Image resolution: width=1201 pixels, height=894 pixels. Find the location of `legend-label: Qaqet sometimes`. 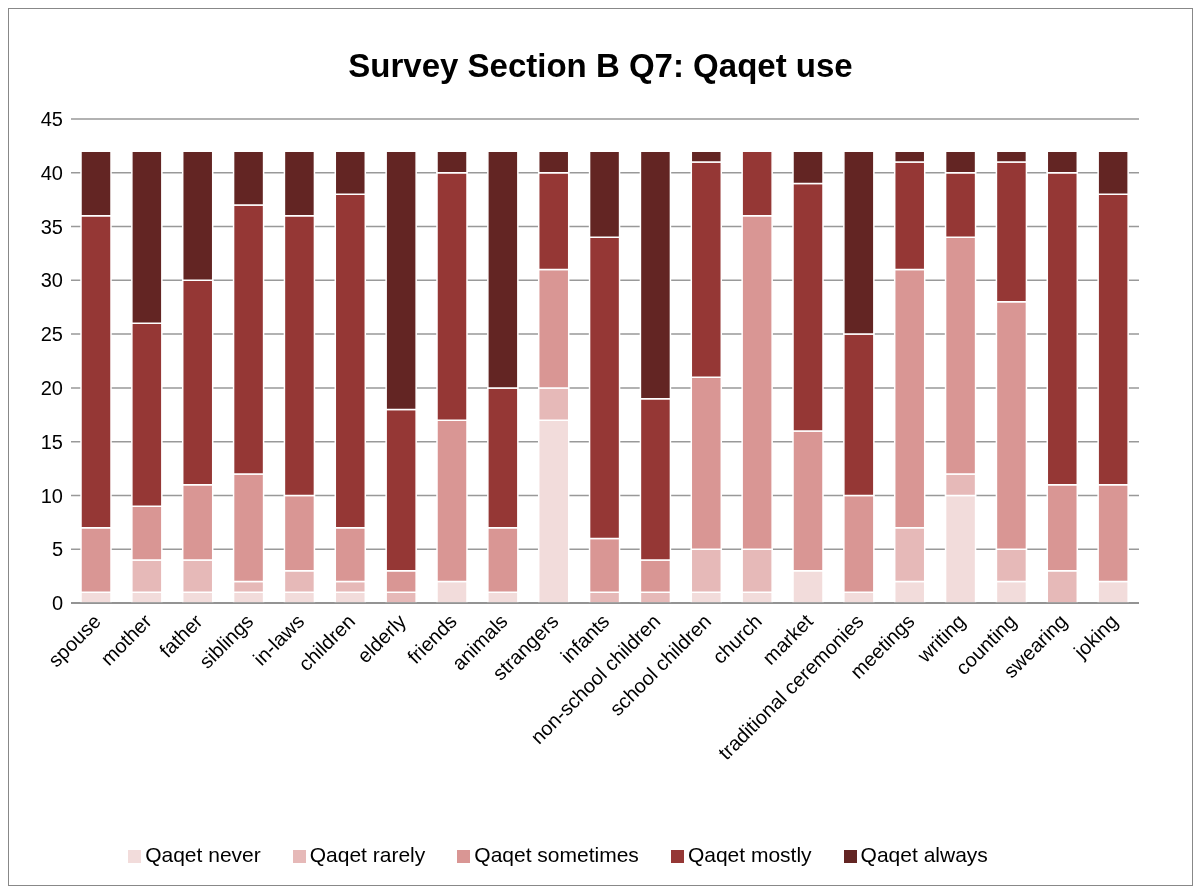

legend-label: Qaqet sometimes is located at coordinates (556, 854).